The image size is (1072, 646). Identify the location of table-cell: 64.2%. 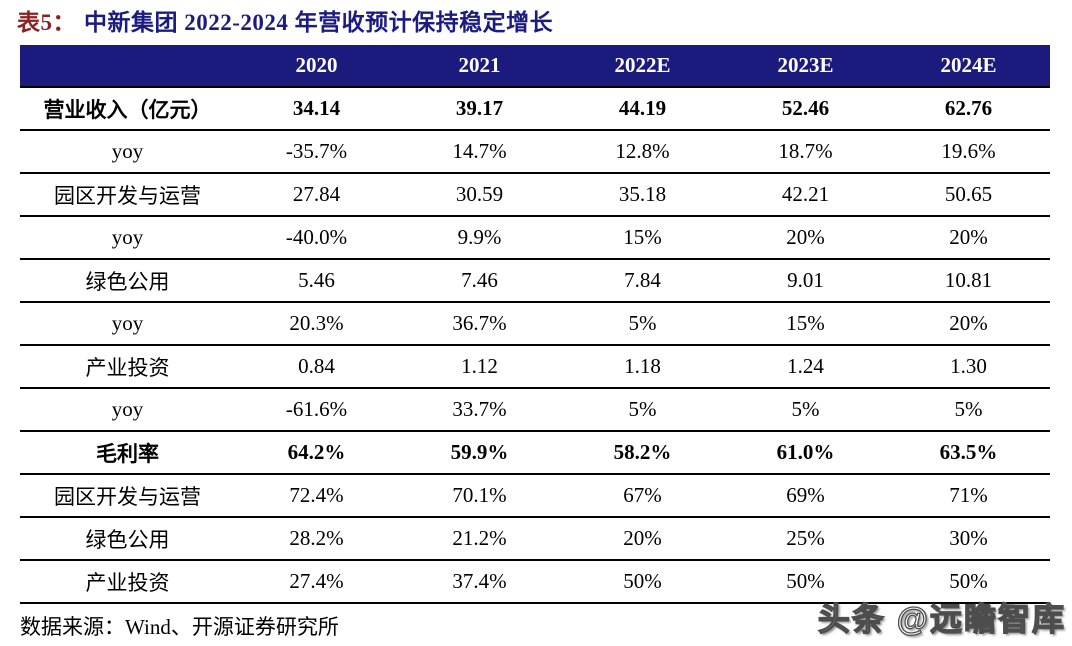
(316, 453).